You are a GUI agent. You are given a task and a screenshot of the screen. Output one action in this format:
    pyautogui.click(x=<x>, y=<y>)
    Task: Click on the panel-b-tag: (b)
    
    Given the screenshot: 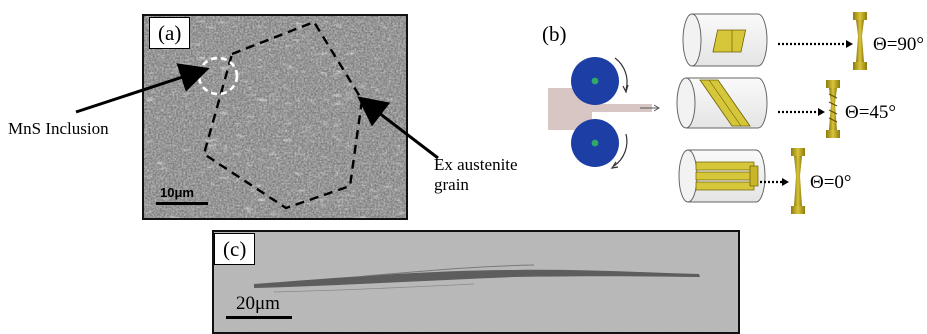 What is the action you would take?
    pyautogui.click(x=554, y=34)
    